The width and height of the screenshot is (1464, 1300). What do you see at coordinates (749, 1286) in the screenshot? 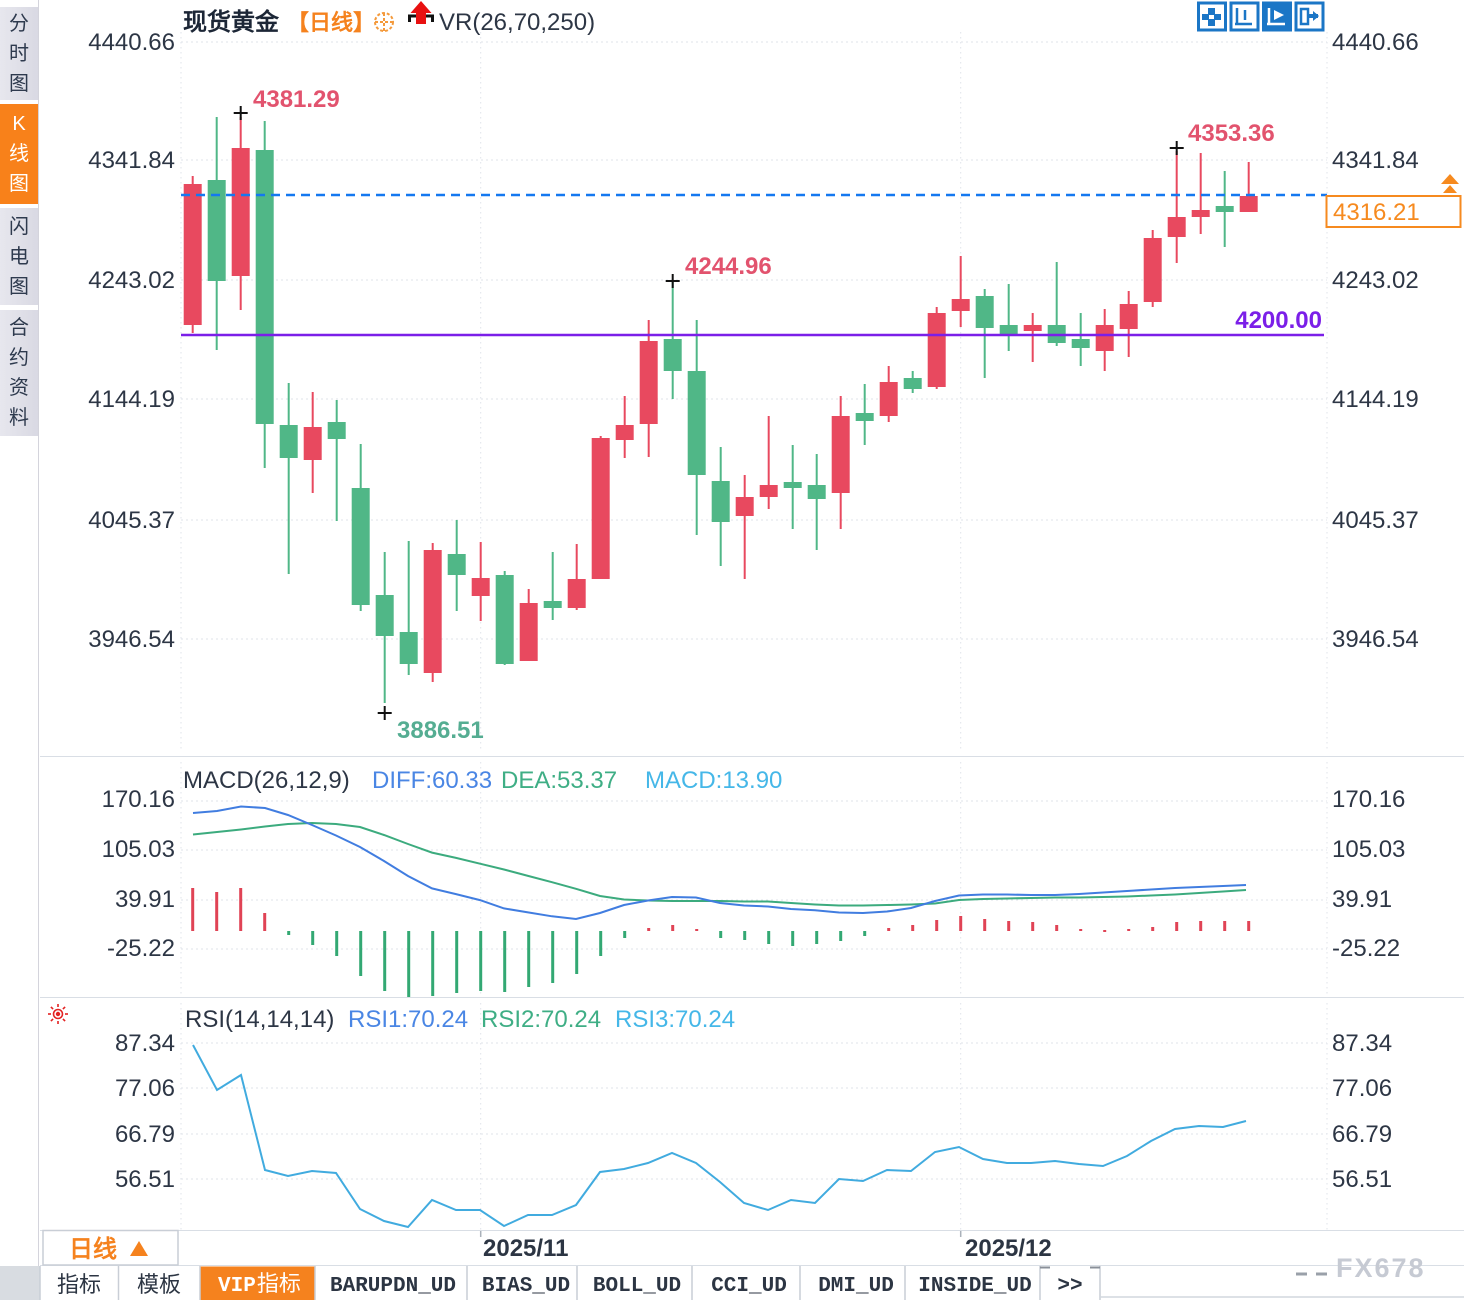
I see `svg-text: CCI_UD` at bounding box center [749, 1286].